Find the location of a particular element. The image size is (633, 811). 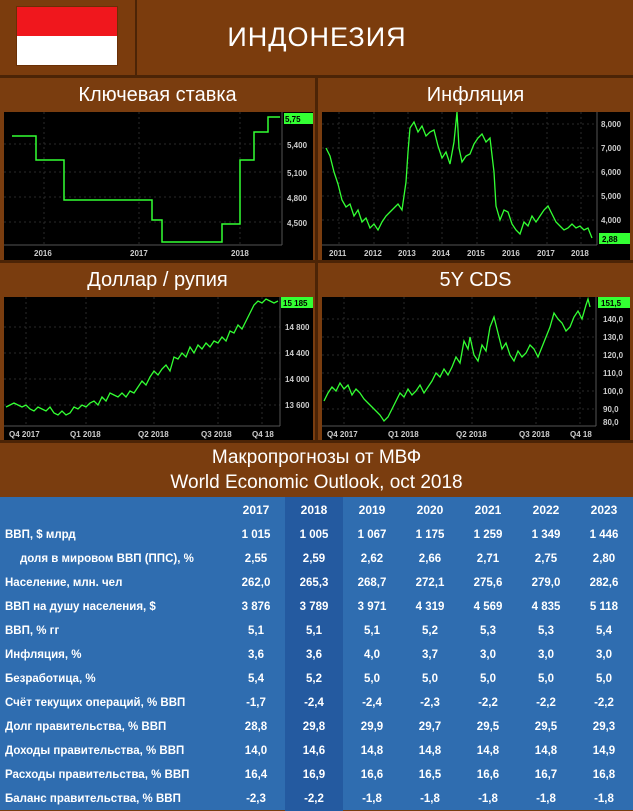

value-cell: 16,9 is located at coordinates (314, 775).